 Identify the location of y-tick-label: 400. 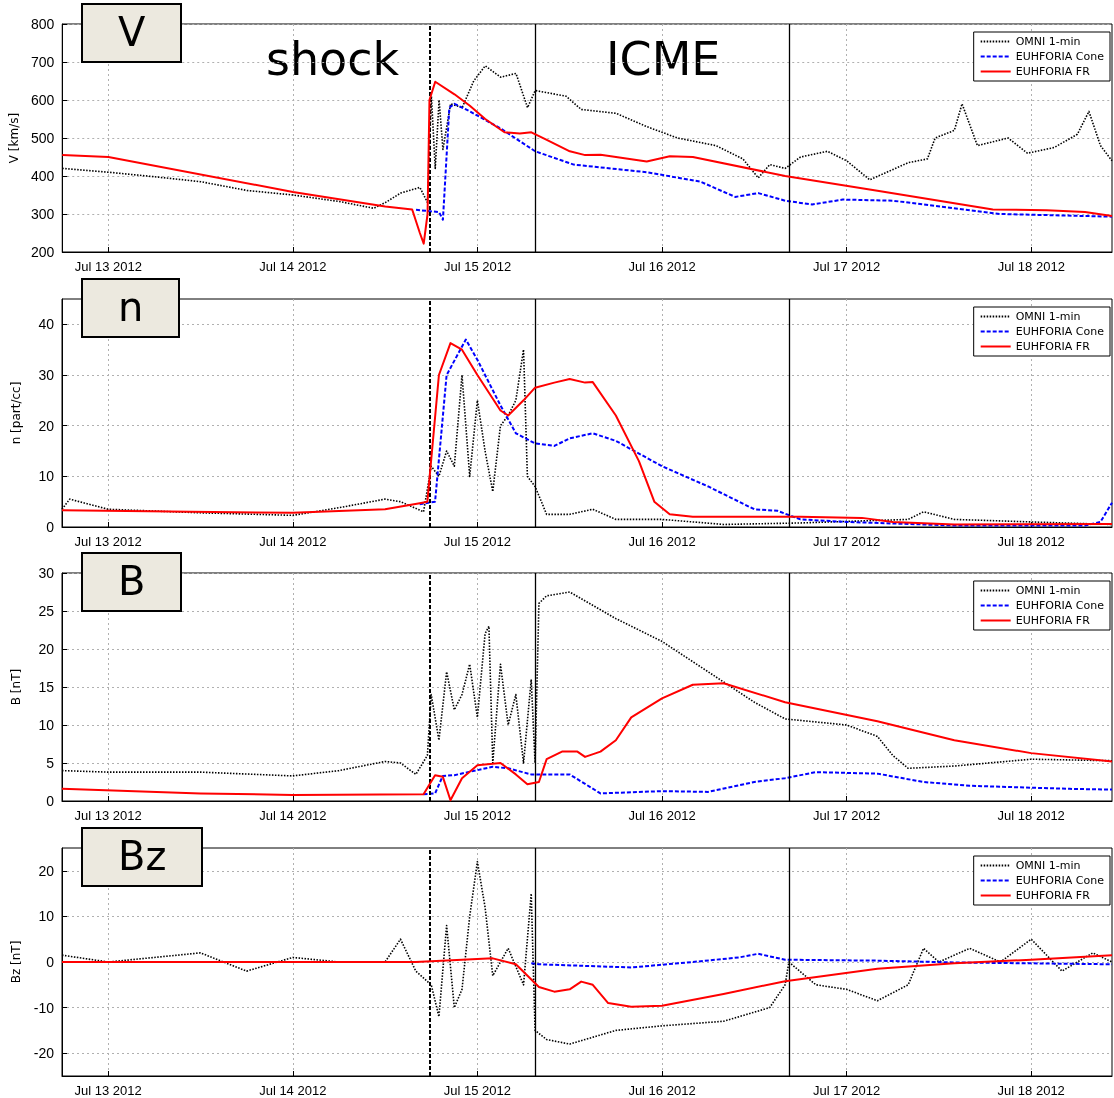
(42, 176).